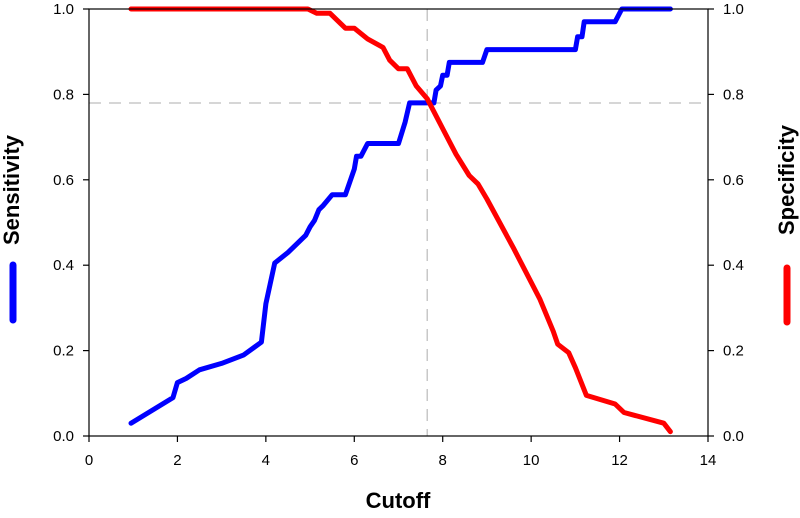 The height and width of the screenshot is (518, 800). What do you see at coordinates (63, 265) in the screenshot?
I see `left-y-tick-label: 0.4` at bounding box center [63, 265].